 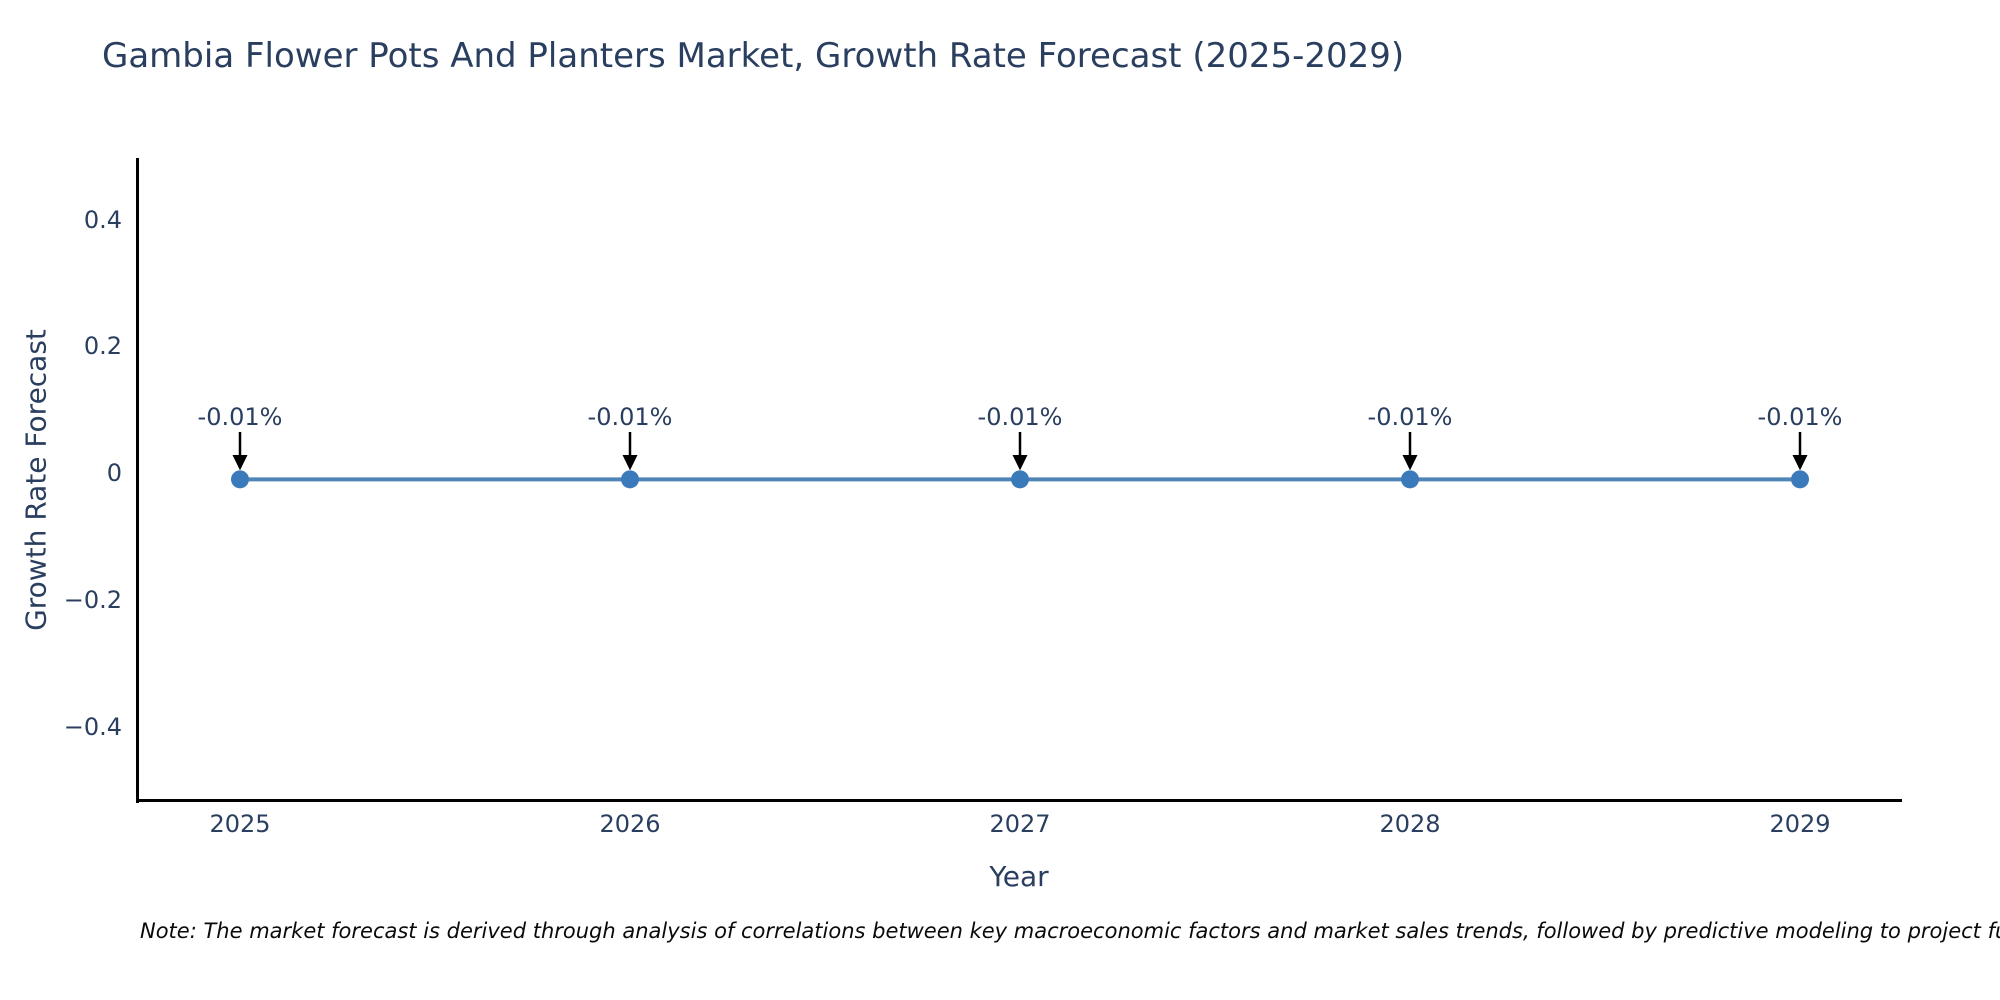 I want to click on x-axis-title: Year, so click(x=1019, y=876).